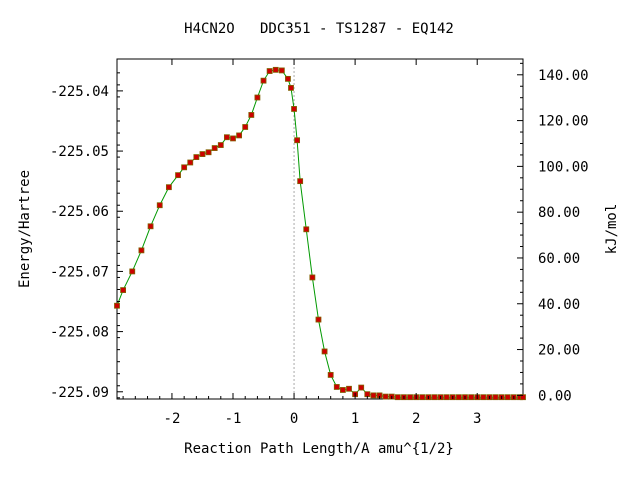  Describe the element at coordinates (555, 396) in the screenshot. I see `y2-tick-label: 0.00` at that location.